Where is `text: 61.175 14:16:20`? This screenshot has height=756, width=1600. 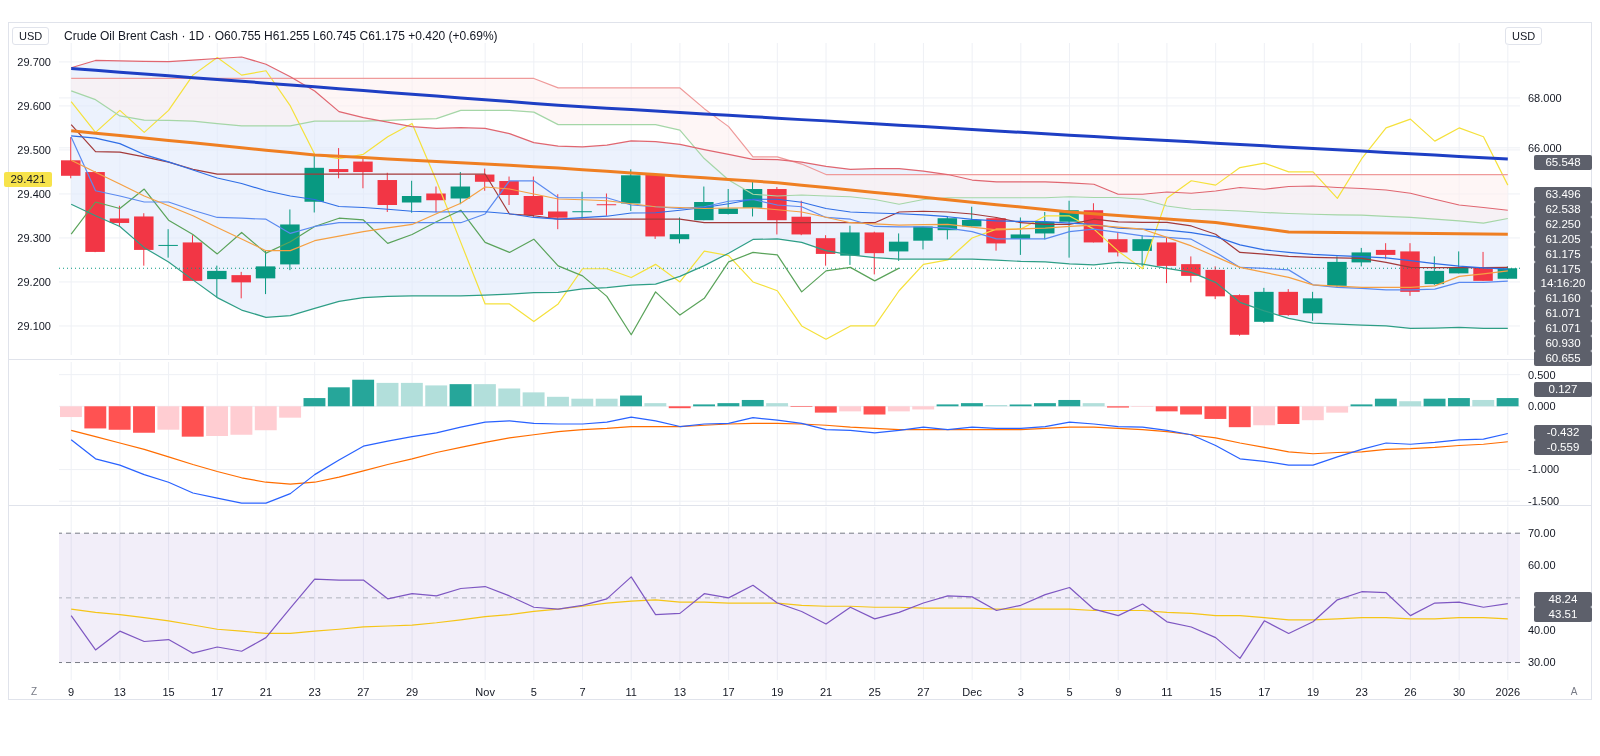 text: 61.175 14:16:20 is located at coordinates (1563, 276).